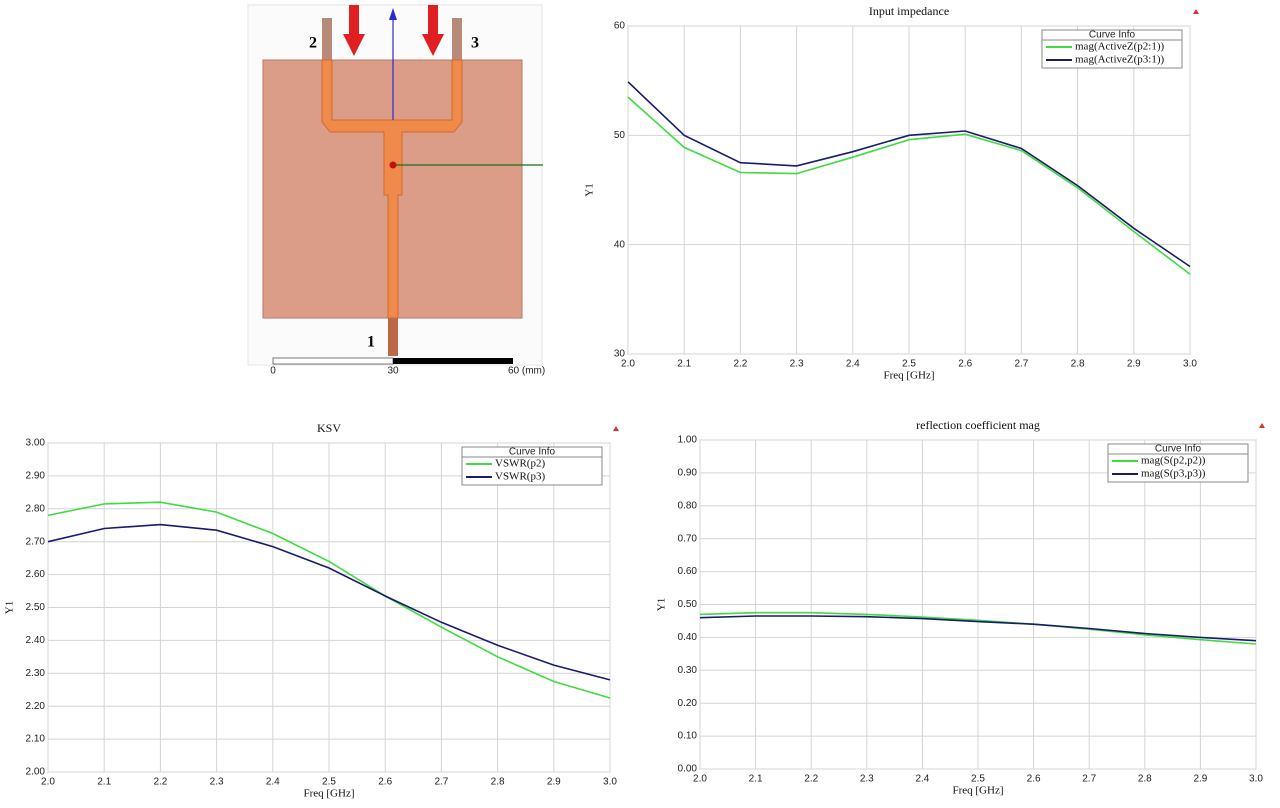 The width and height of the screenshot is (1280, 808). What do you see at coordinates (333, 361) in the screenshot?
I see `scale-bar` at bounding box center [333, 361].